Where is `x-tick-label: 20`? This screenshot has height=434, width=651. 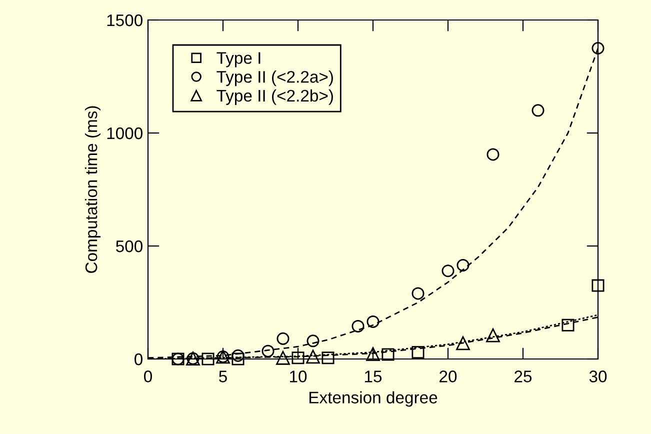 x-tick-label: 20 is located at coordinates (448, 376).